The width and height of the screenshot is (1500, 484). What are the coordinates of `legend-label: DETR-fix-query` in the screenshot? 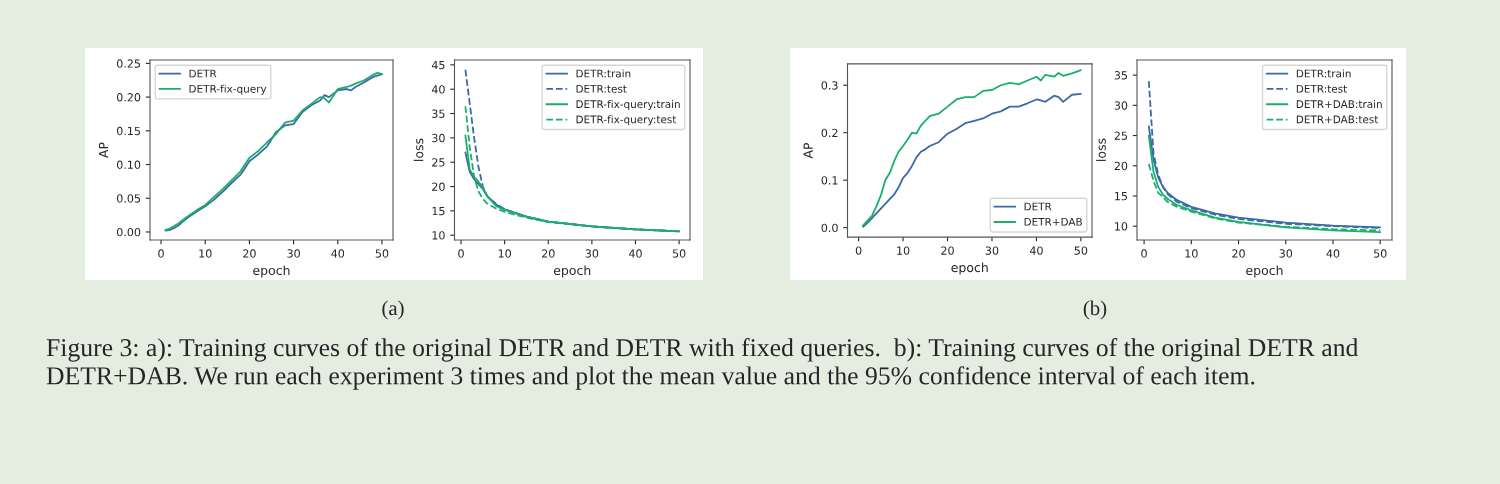 It's located at (228, 89).